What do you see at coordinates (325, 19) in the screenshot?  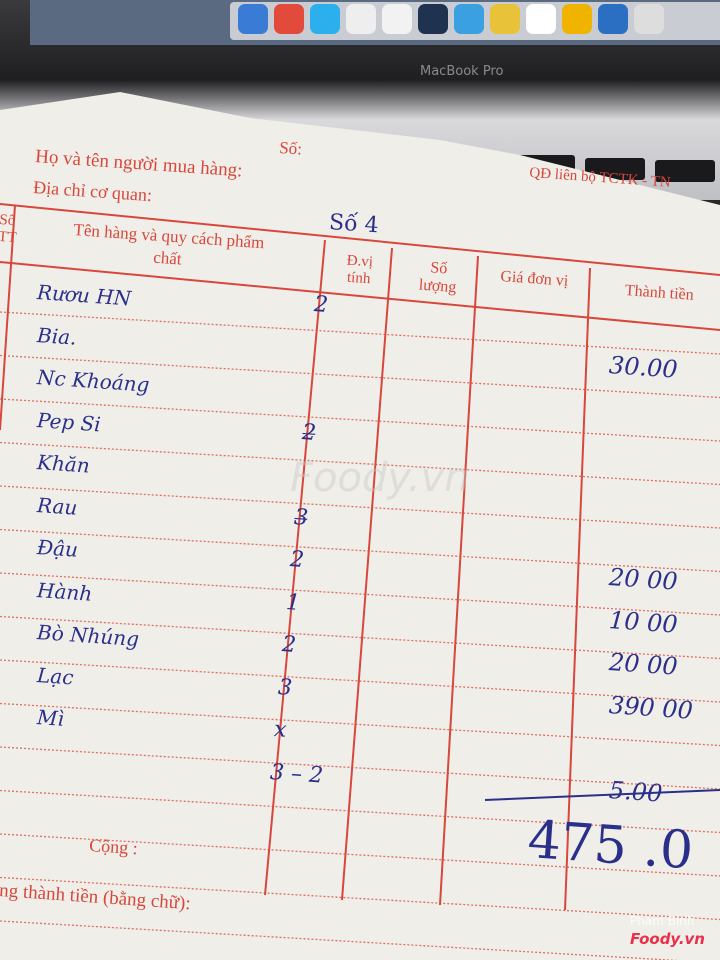 I see `skype-icon` at bounding box center [325, 19].